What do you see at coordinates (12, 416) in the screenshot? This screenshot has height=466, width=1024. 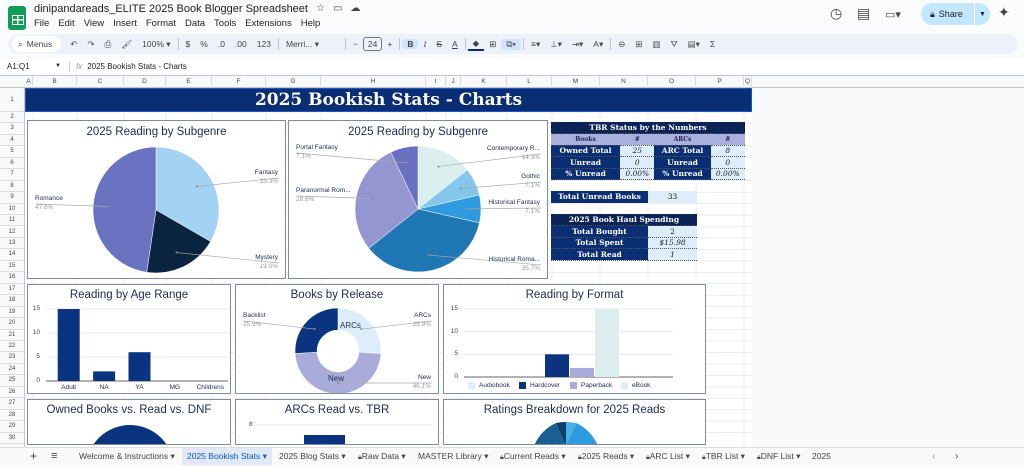 I see `row-header-28: 28` at bounding box center [12, 416].